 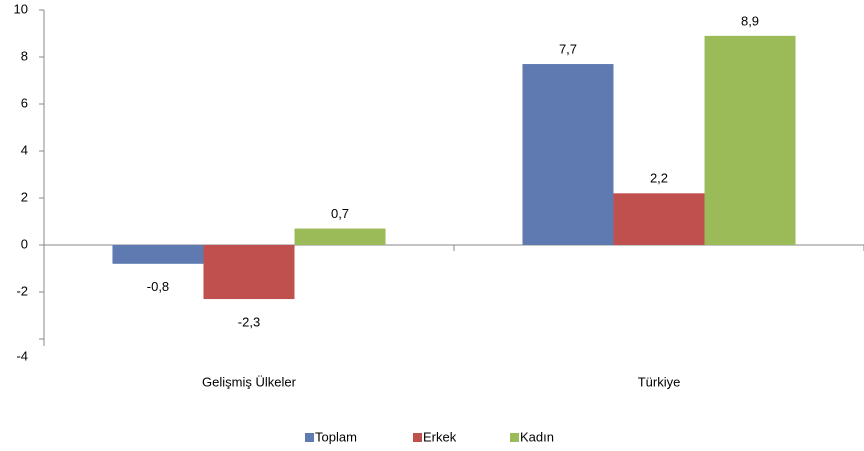 What do you see at coordinates (158, 286) in the screenshot?
I see `value-label: -0,8` at bounding box center [158, 286].